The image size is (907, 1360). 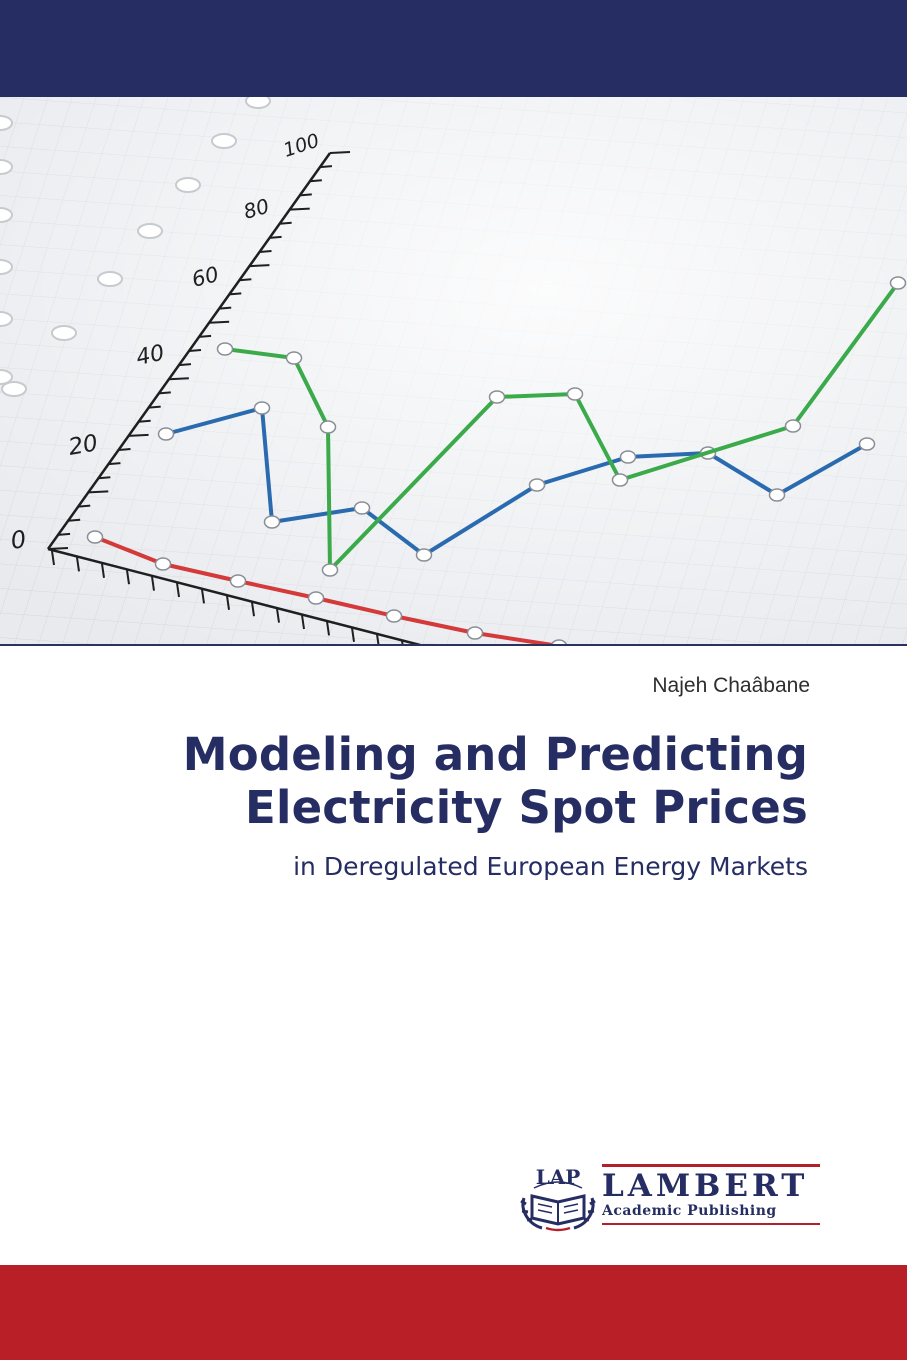 What do you see at coordinates (135, 247) in the screenshot?
I see `binder-holes` at bounding box center [135, 247].